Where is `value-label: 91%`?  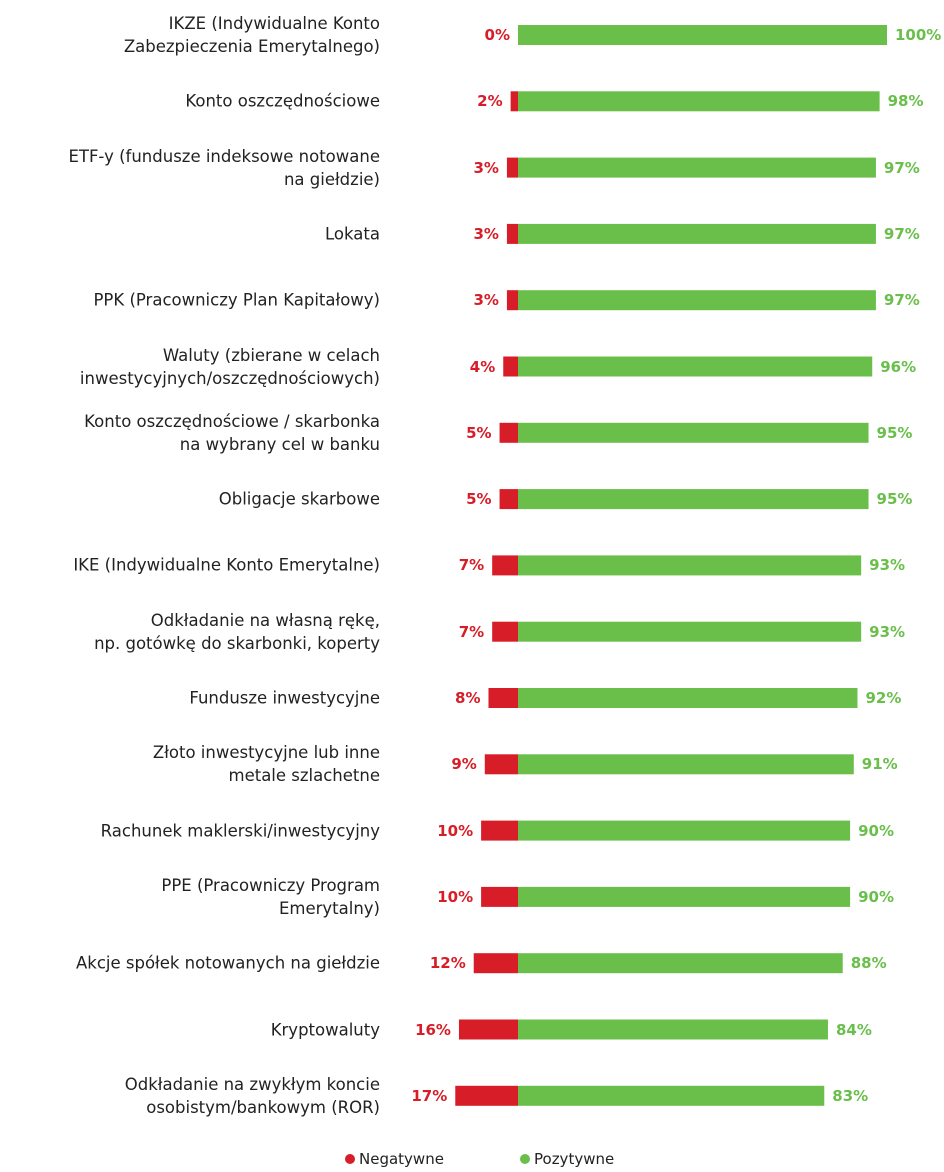 value-label: 91% is located at coordinates (879, 764).